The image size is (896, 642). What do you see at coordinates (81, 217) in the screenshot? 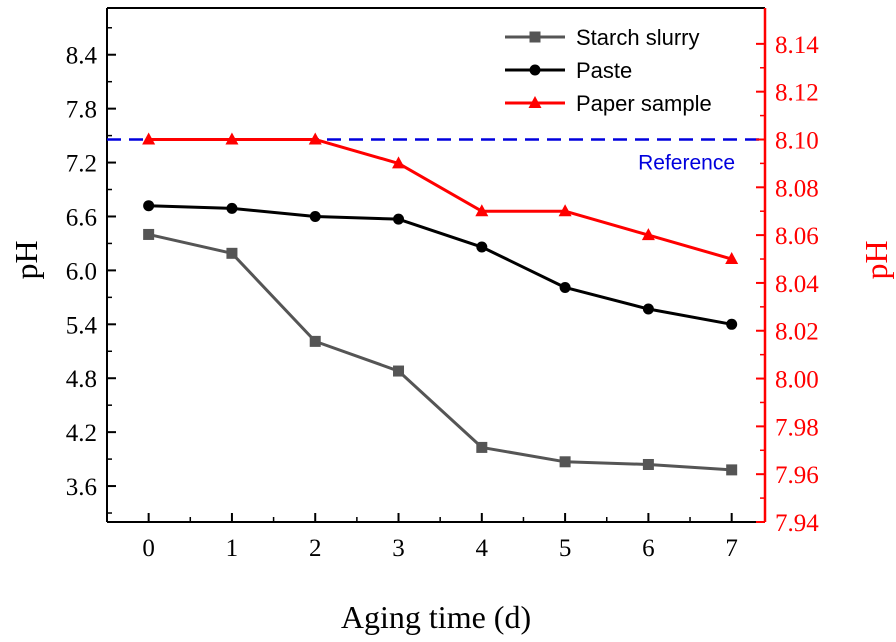
I see `left-y-tick-label: 6.6` at bounding box center [81, 217].